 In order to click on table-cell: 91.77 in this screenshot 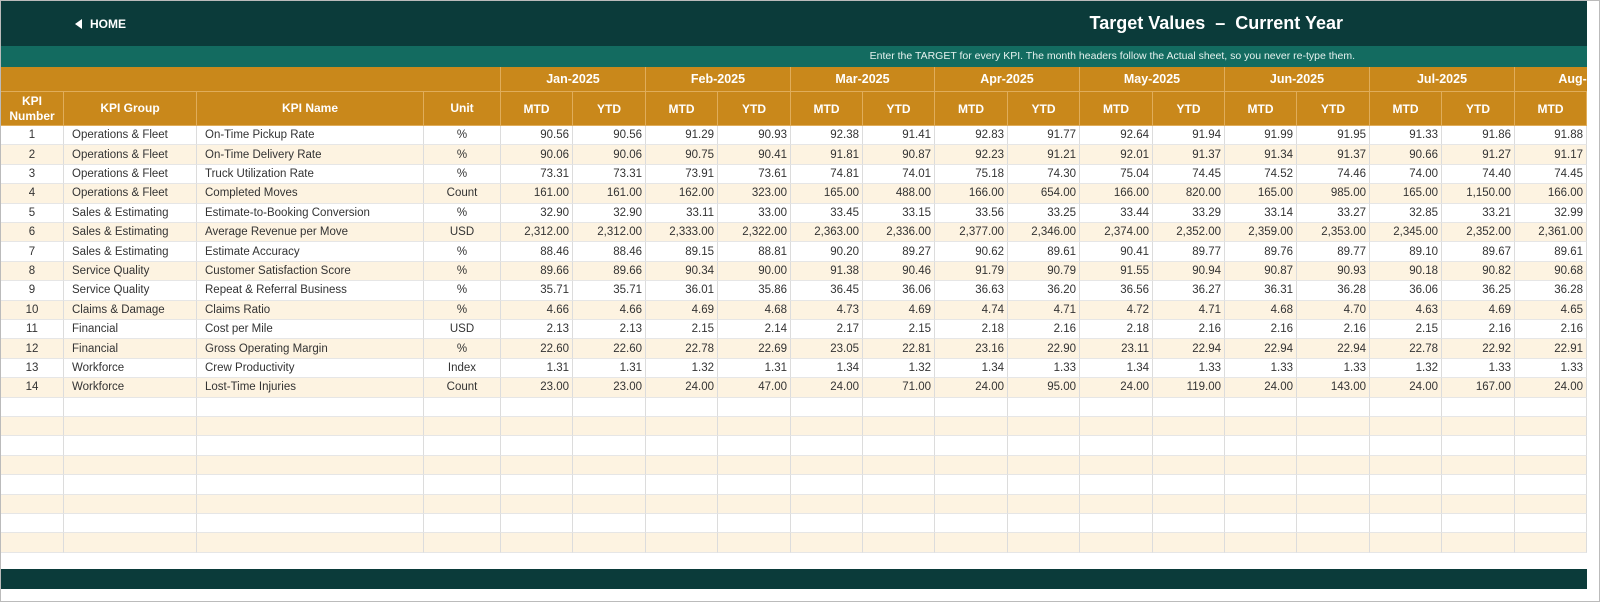, I will do `click(1044, 136)`.